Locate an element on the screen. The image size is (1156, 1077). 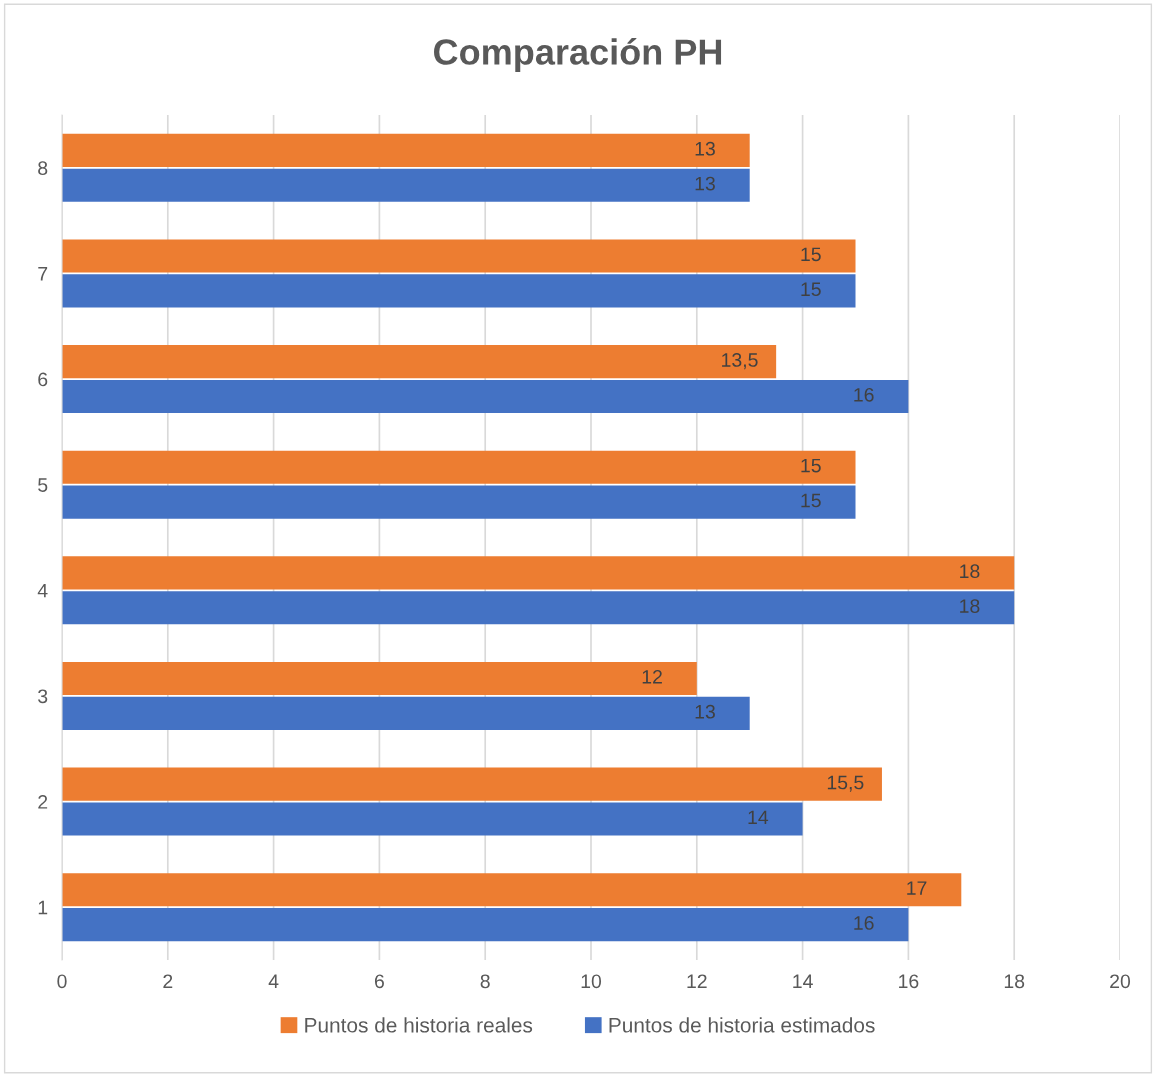
x-tick-label: 20 is located at coordinates (1120, 981).